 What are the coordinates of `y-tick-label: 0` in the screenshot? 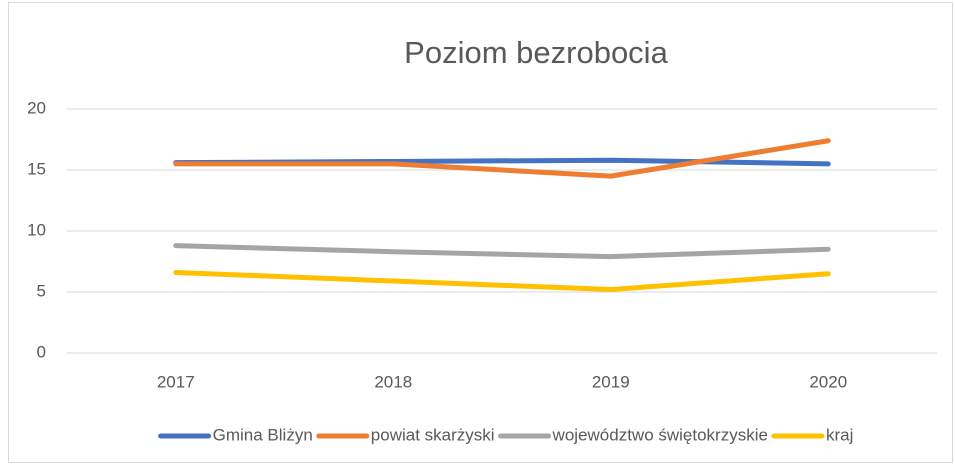 It's located at (41, 351).